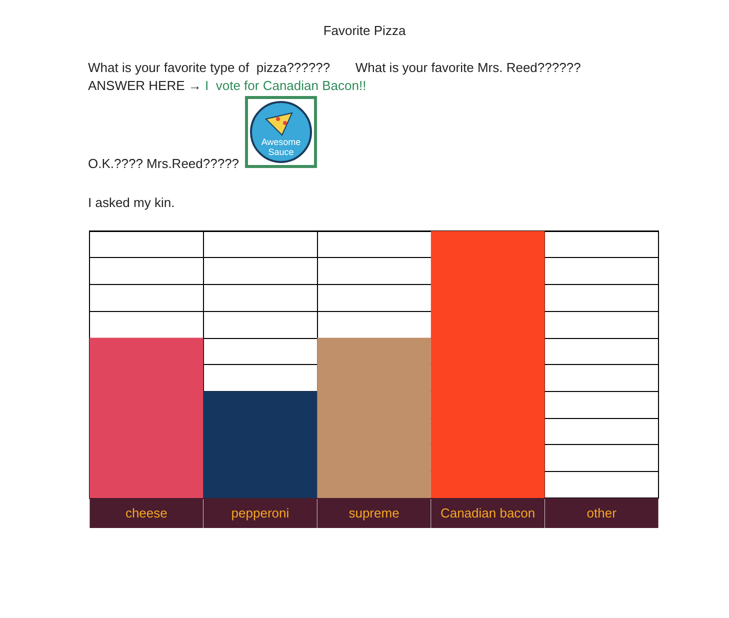 The width and height of the screenshot is (729, 618). Describe the element at coordinates (602, 513) in the screenshot. I see `x-tick-label: other` at that location.